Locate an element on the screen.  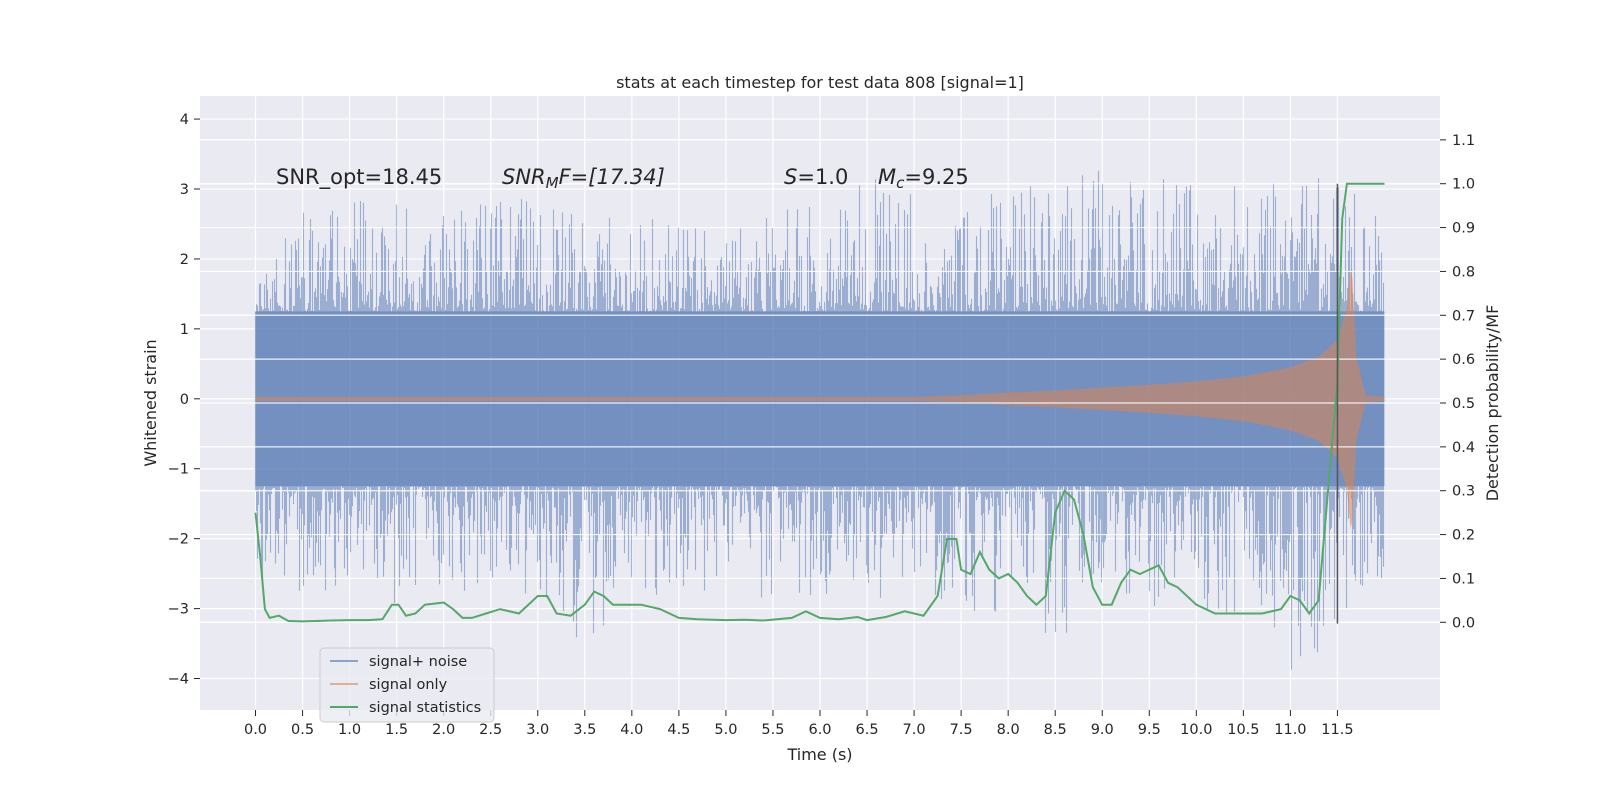
right-axis-label: Detection probability/MF is located at coordinates (1492, 403).